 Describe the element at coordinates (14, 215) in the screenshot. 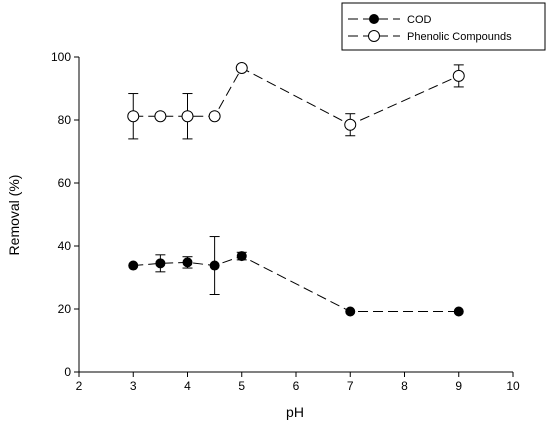

I see `y-axis-label: Removal (%)` at that location.